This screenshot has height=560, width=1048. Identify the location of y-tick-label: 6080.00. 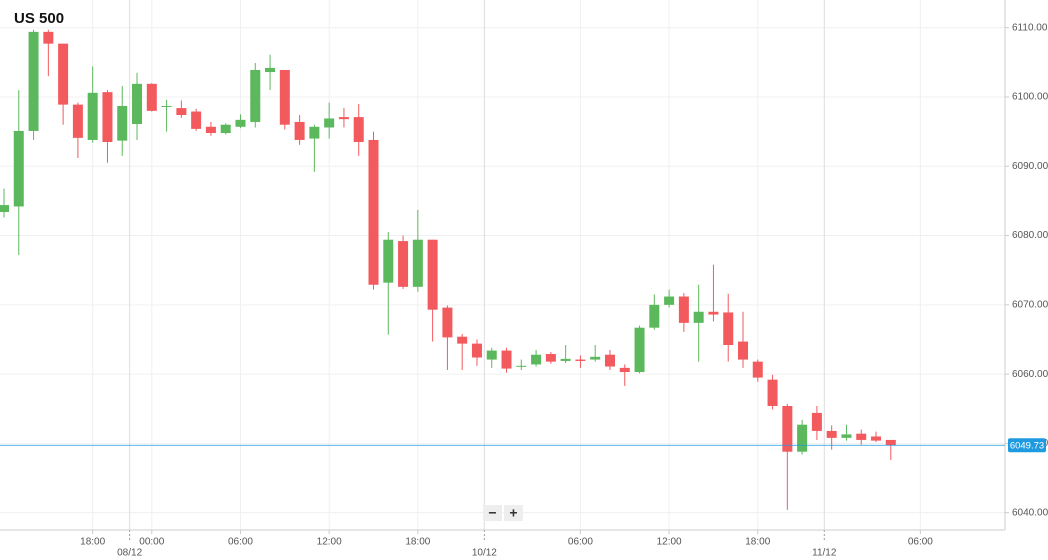
(1030, 235).